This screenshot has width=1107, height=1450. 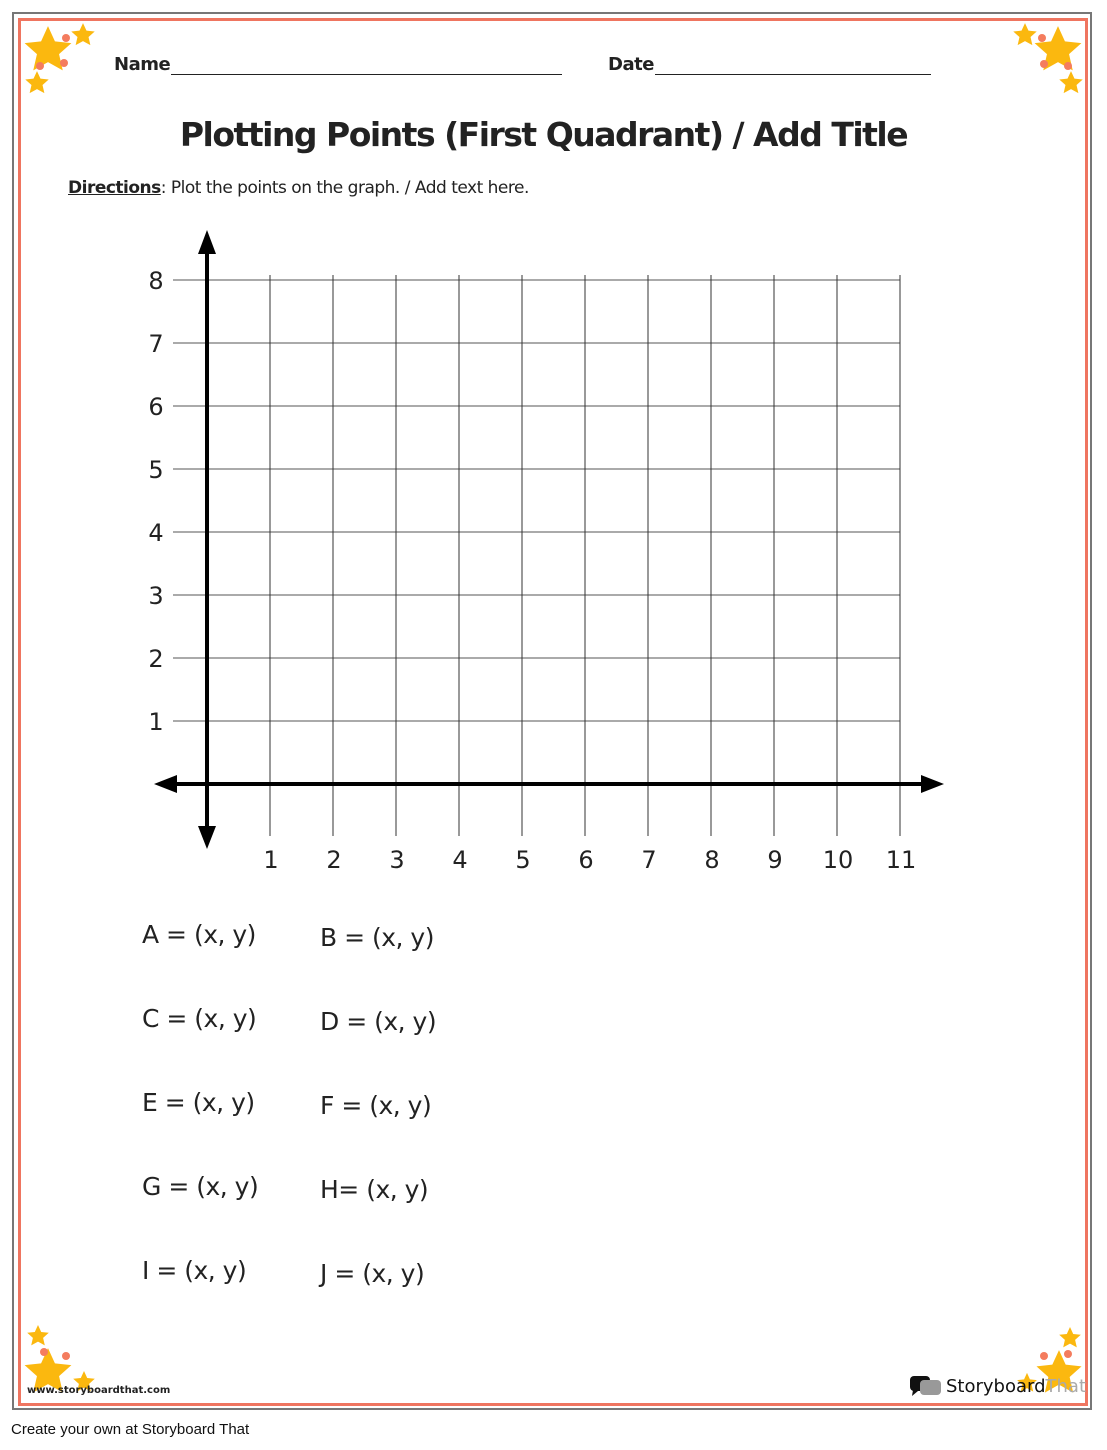 I want to click on date-field, so click(x=793, y=74).